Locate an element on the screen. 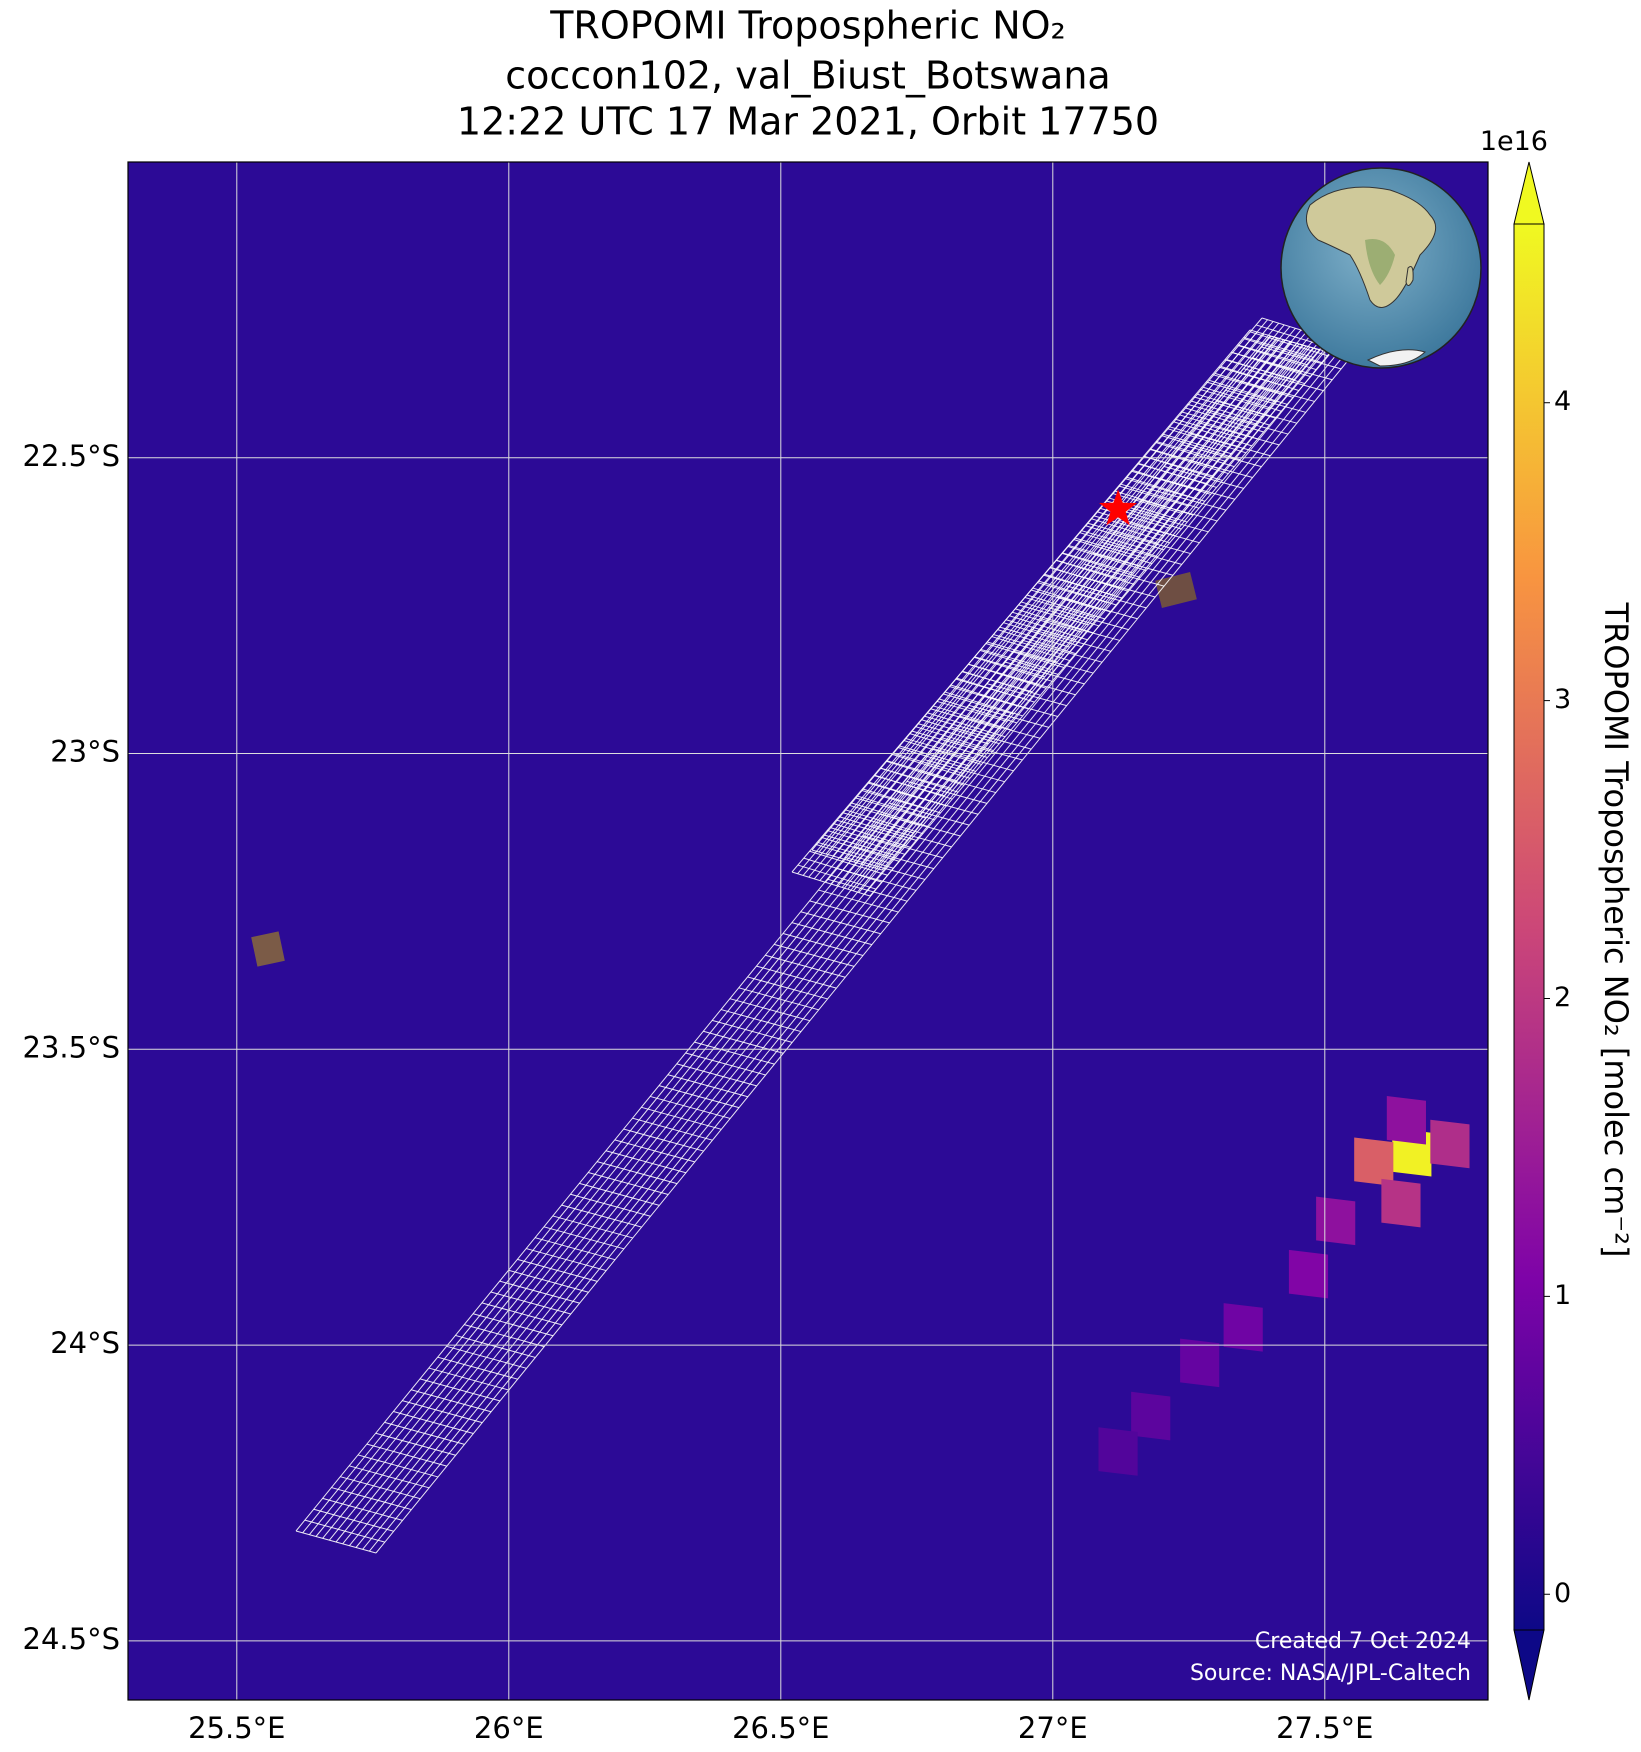  colorbar-tick-label: 3 is located at coordinates (1562, 699).